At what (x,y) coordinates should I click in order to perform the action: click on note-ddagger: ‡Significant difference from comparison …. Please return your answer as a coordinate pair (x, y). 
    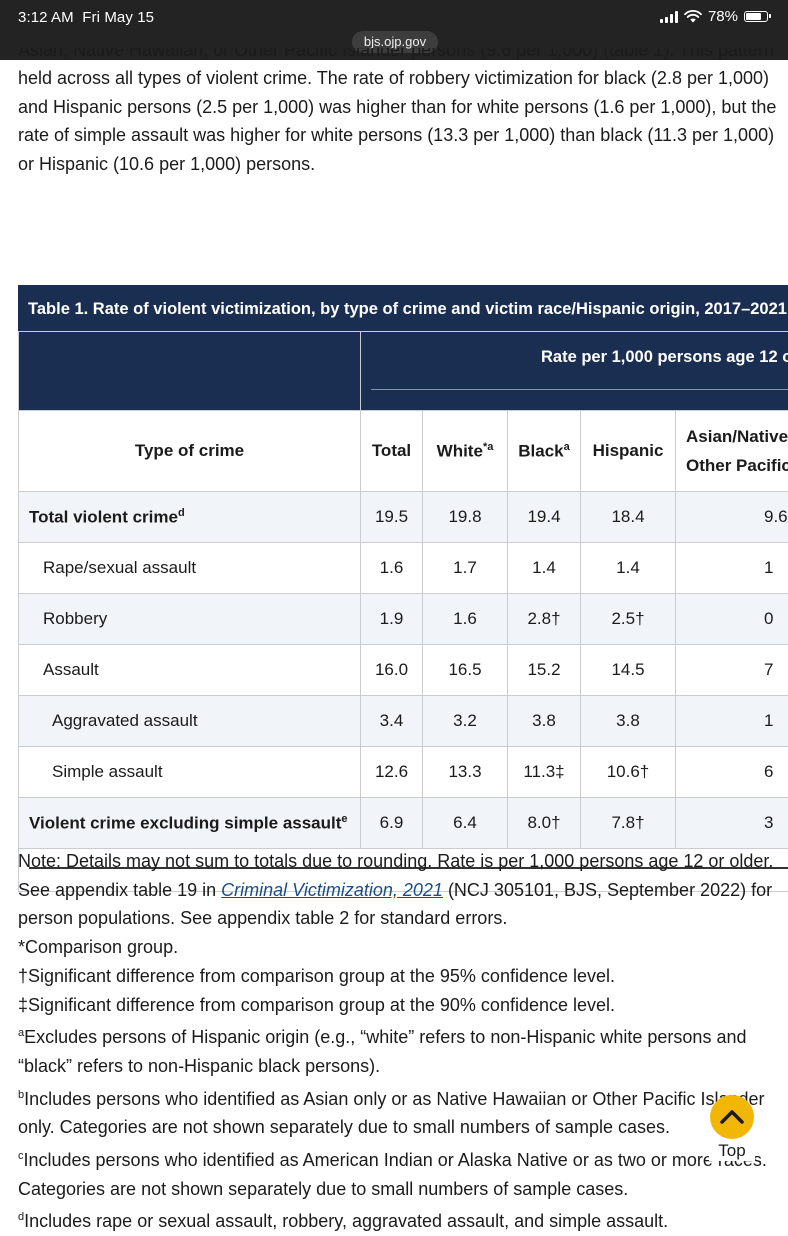
    Looking at the image, I should click on (398, 1005).